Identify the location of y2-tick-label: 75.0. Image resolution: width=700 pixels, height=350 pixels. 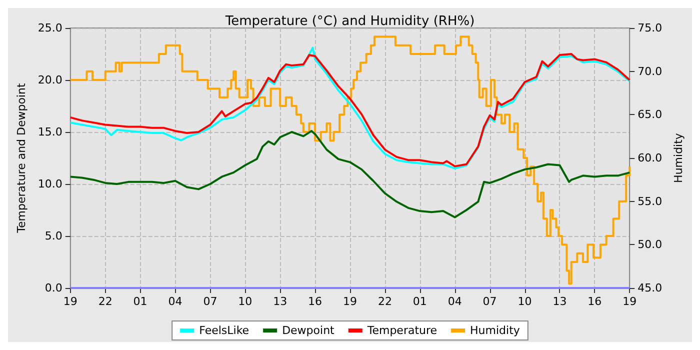
(650, 28).